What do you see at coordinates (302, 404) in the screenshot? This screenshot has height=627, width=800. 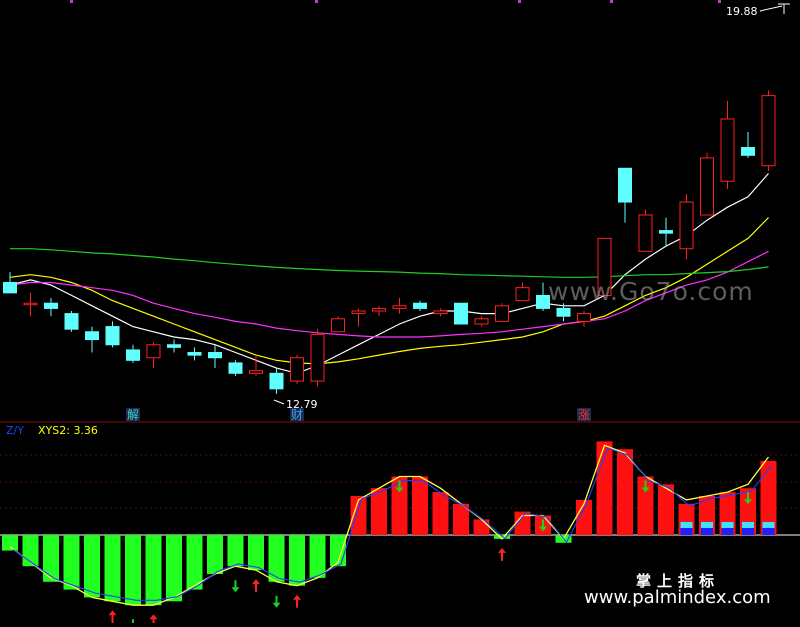 I see `price-low-label: 12.79` at bounding box center [302, 404].